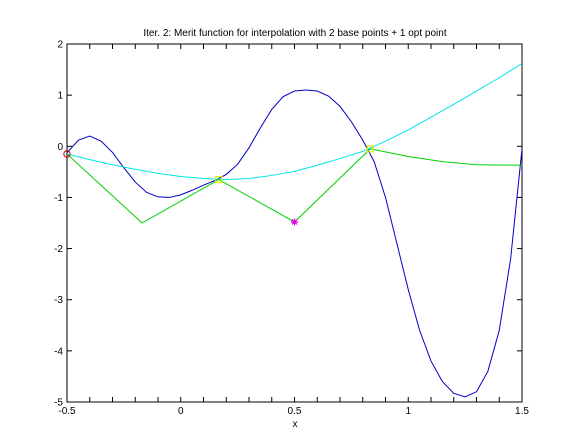 The height and width of the screenshot is (443, 571). I want to click on y-tick-label: -1, so click(58, 198).